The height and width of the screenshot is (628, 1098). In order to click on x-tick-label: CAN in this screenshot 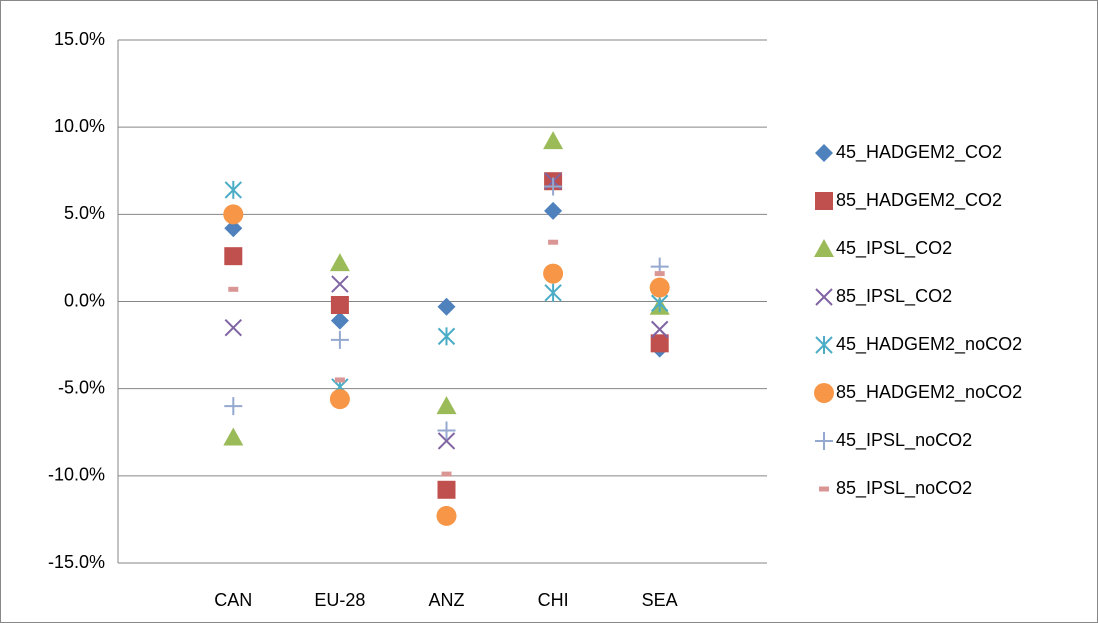, I will do `click(233, 600)`.